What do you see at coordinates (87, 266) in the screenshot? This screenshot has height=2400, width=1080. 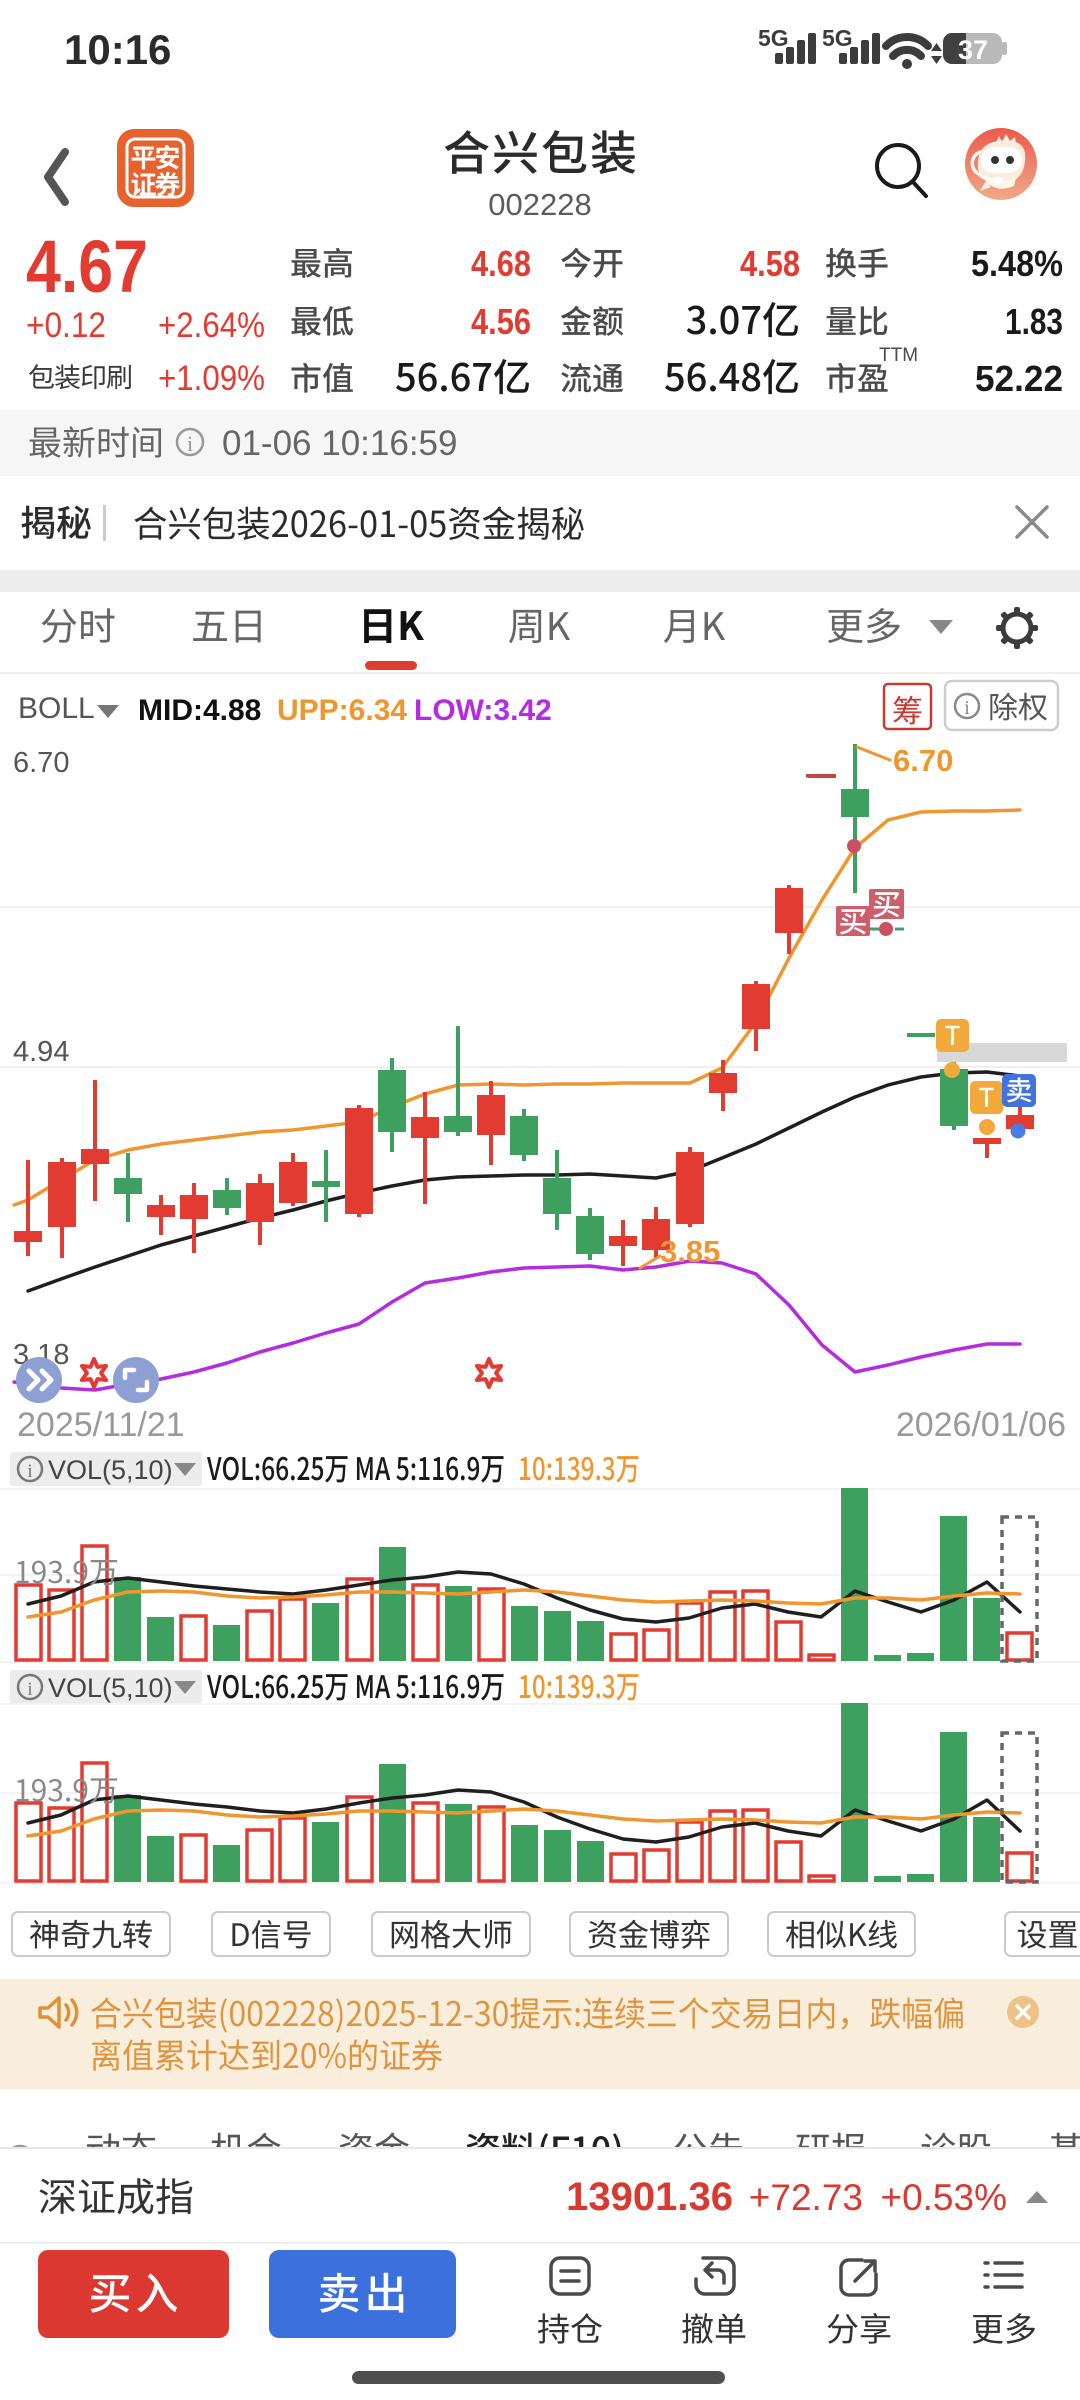 I see `svg-text: 4.67` at bounding box center [87, 266].